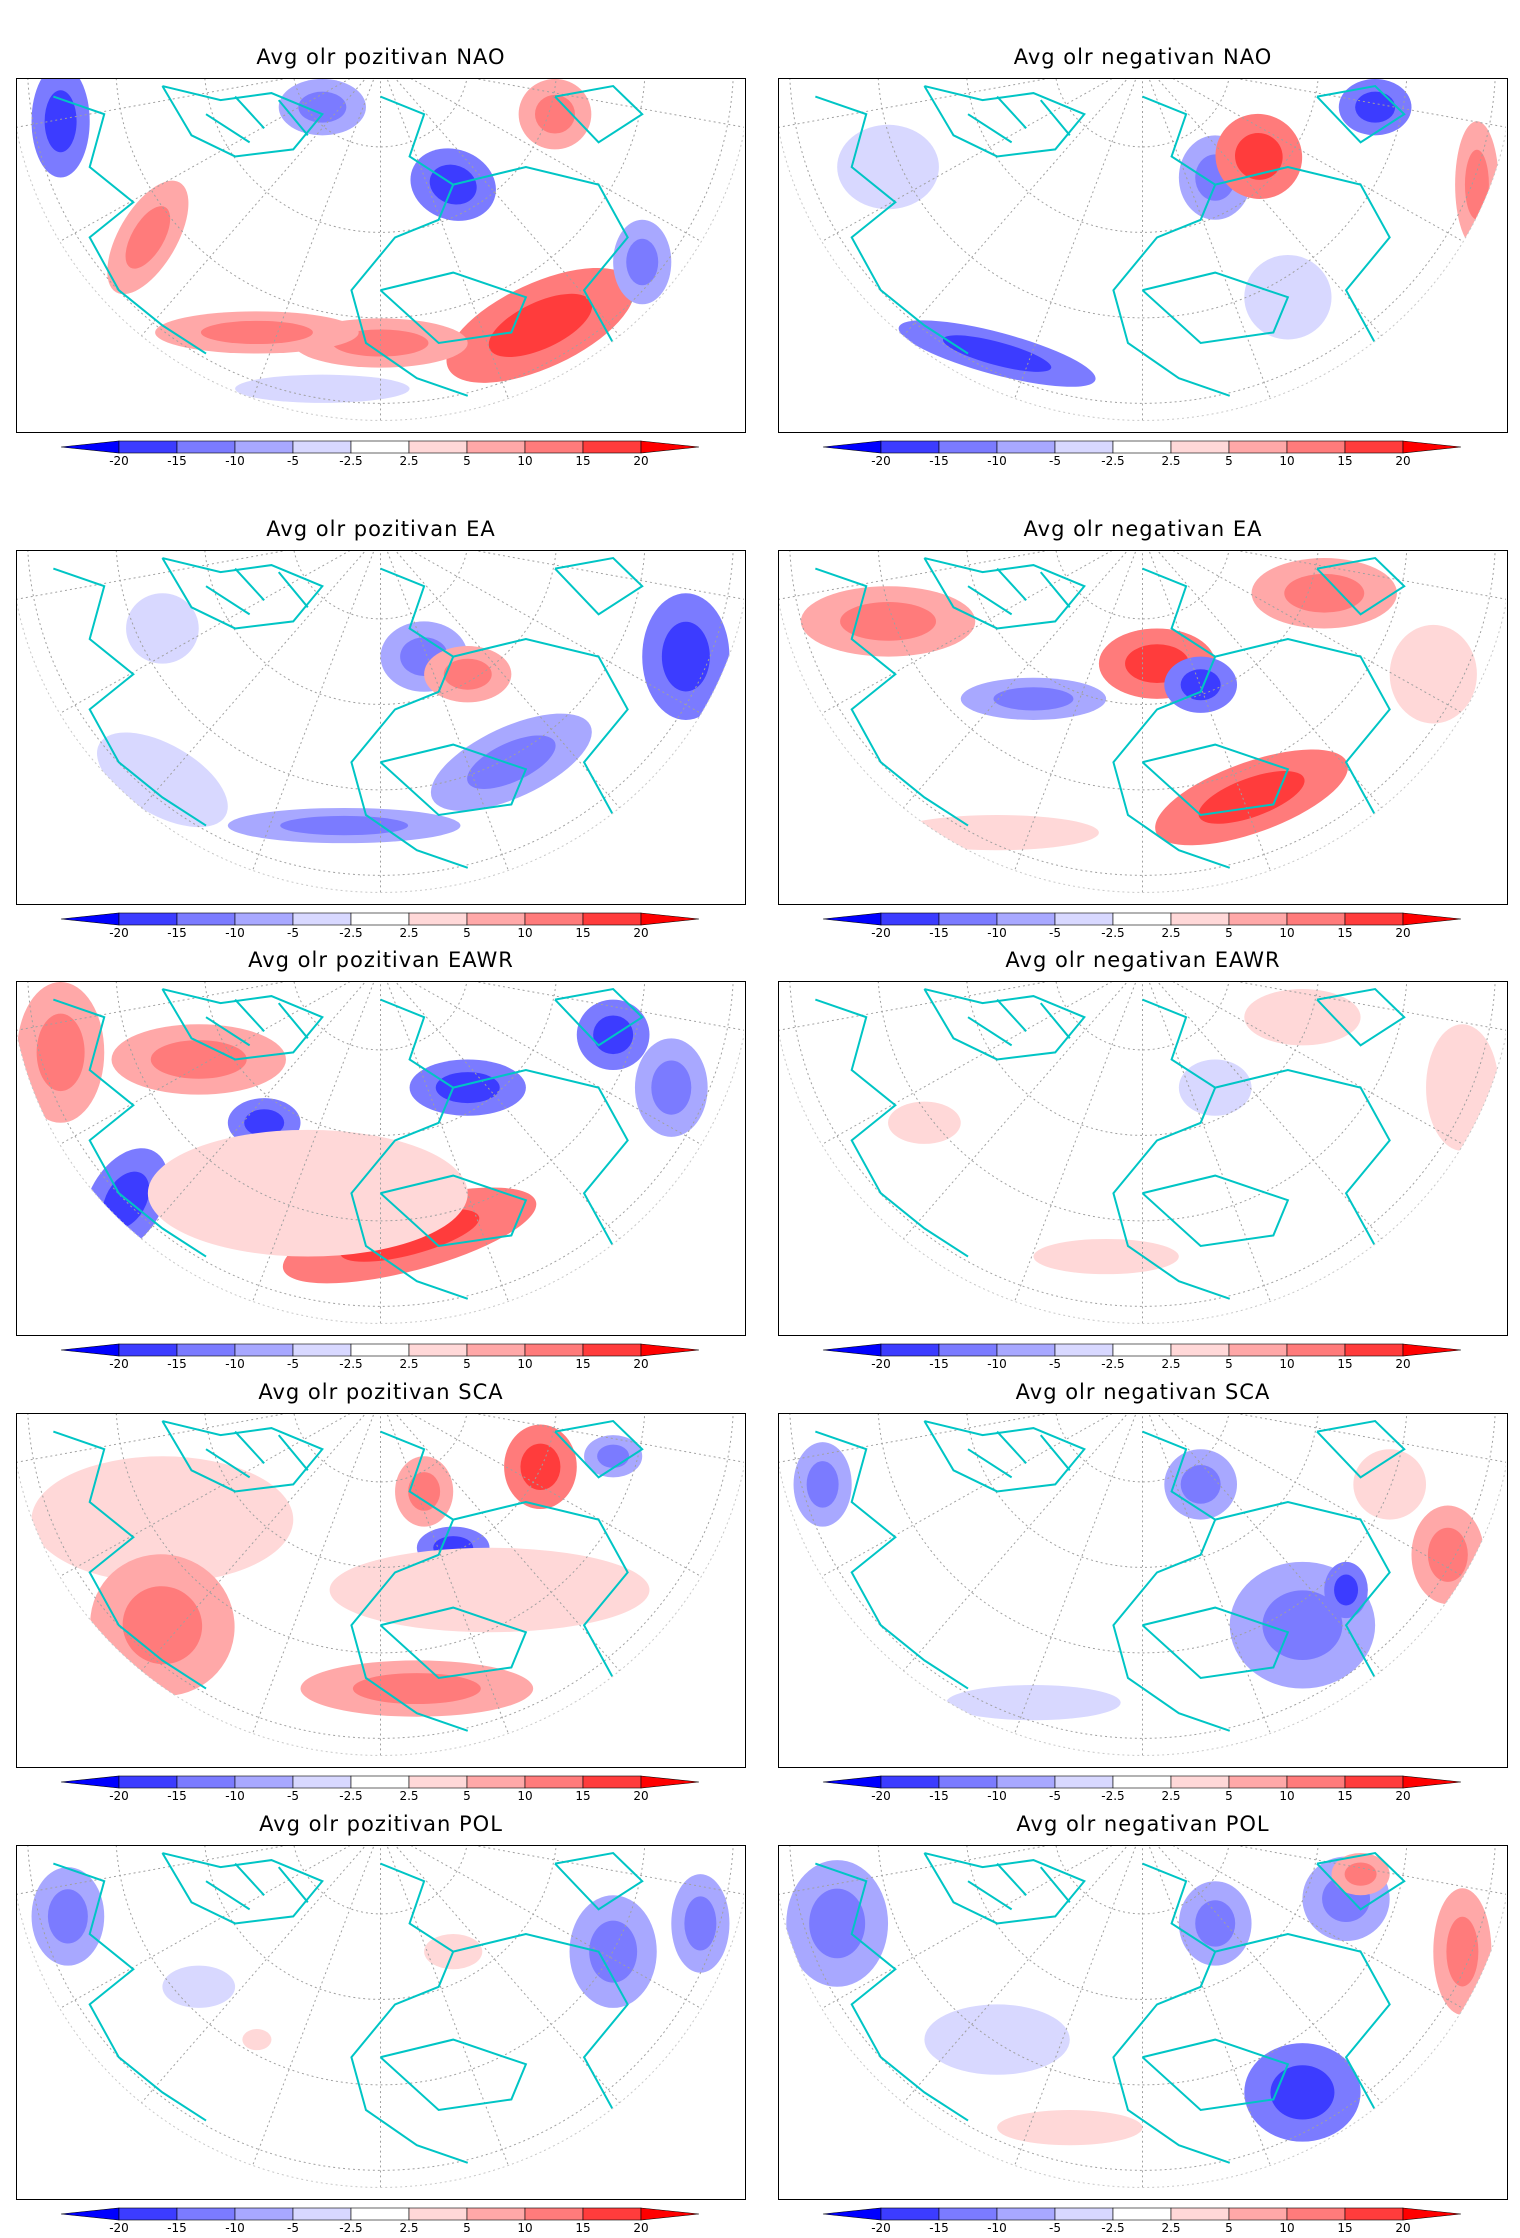 This screenshot has width=1520, height=2238. I want to click on colorbar-tick-label: 2.5, so click(1170, 1796).